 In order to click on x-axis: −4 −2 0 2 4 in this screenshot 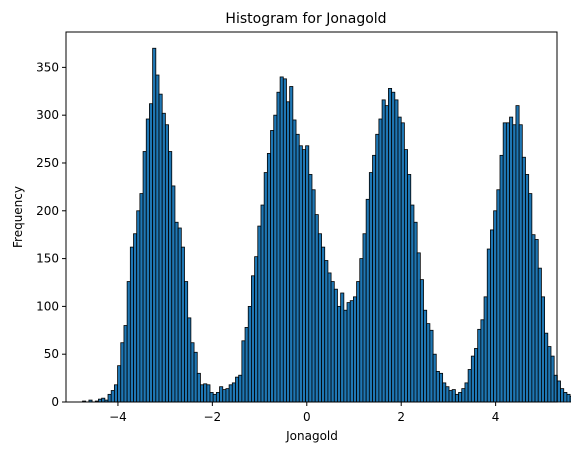, I will do `click(304, 413)`.